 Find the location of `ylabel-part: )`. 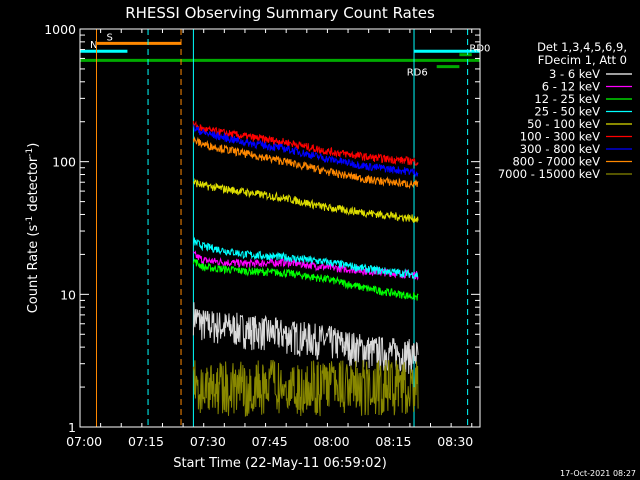

ylabel-part: ) is located at coordinates (33, 145).